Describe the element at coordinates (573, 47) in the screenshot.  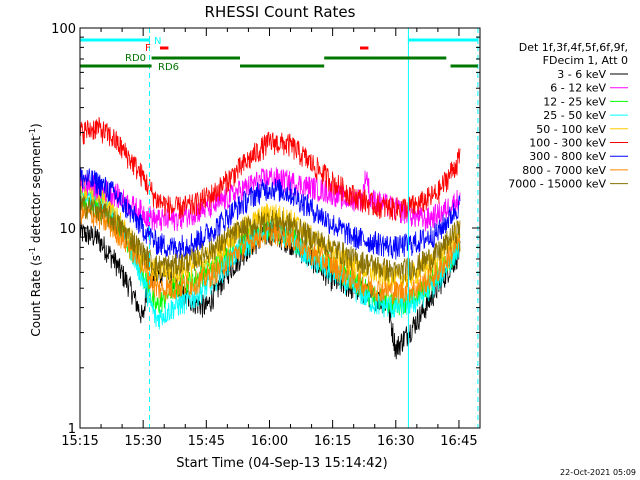
I see `legend-header-line-1: Det 1f,3f,4f,5f,6f,9f,` at that location.